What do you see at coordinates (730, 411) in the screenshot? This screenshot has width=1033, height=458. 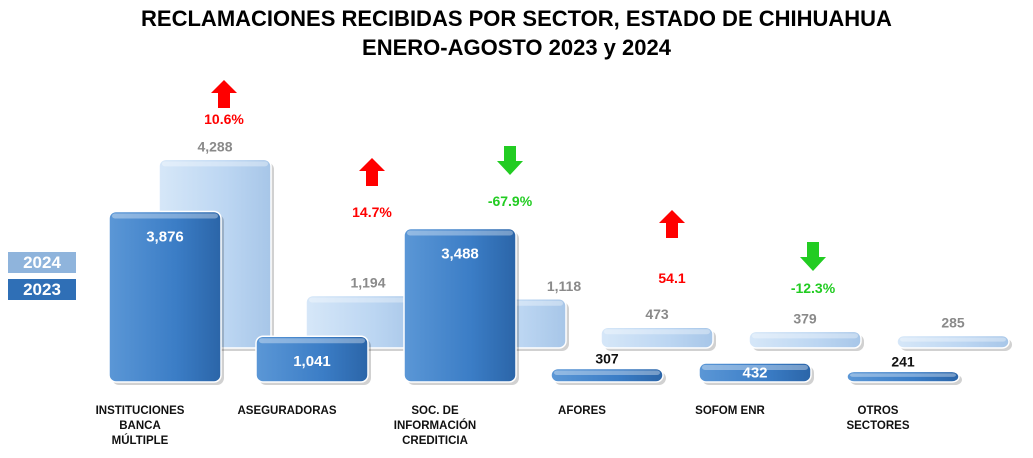 I see `category-label: SOFOM ENR` at bounding box center [730, 411].